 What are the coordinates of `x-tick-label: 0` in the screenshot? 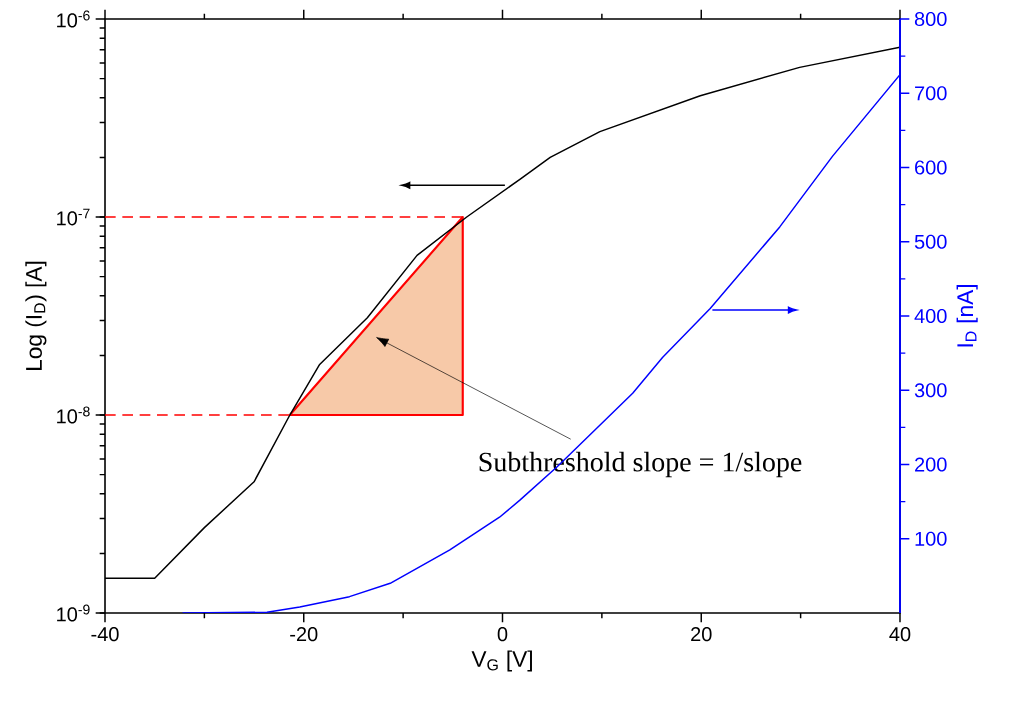 It's located at (502, 634).